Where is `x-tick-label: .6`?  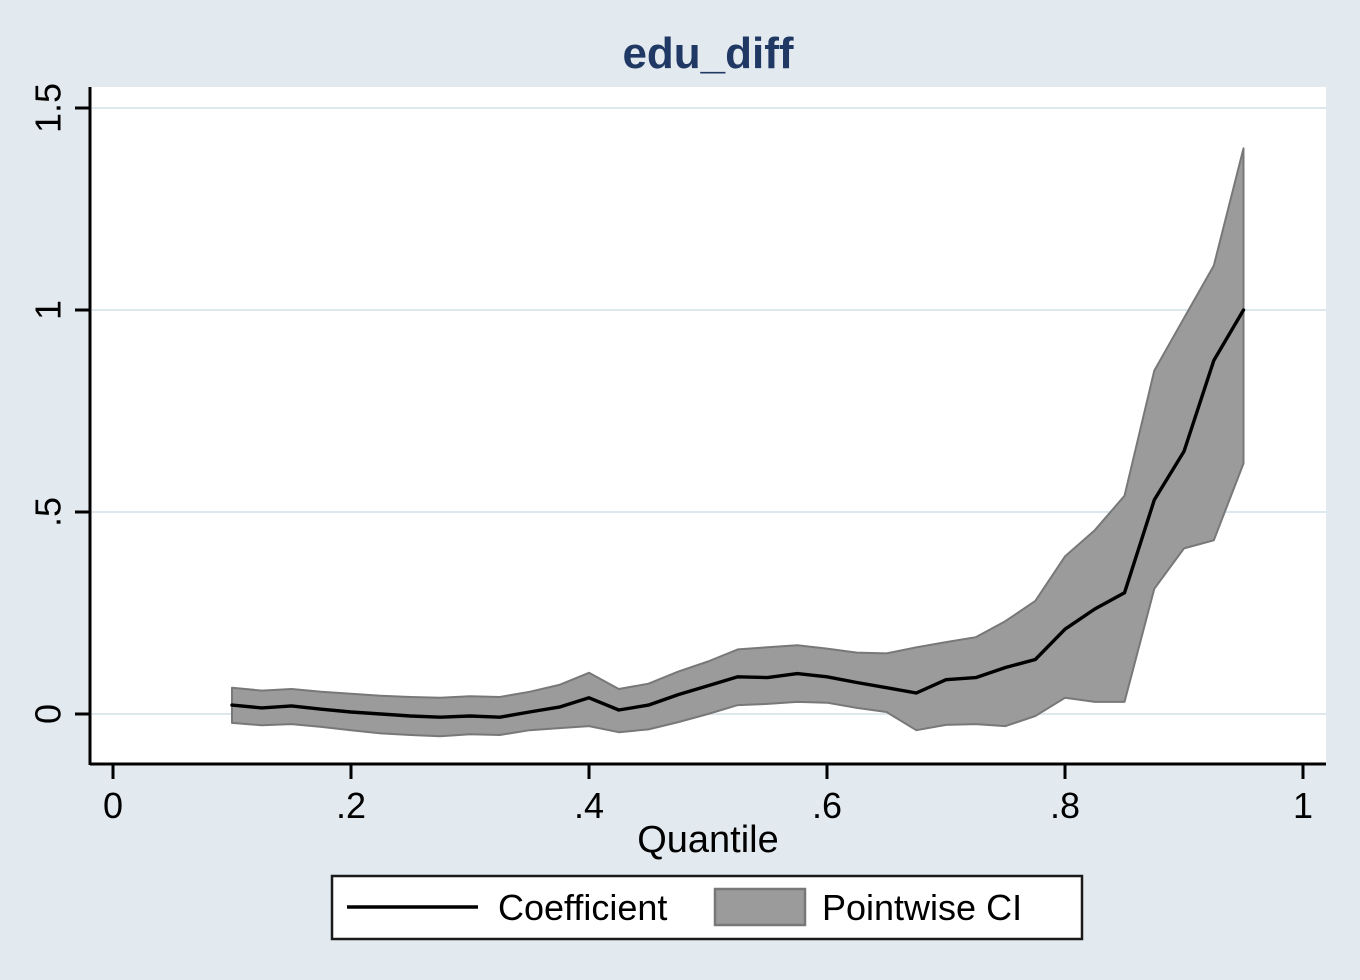
x-tick-label: .6 is located at coordinates (827, 805).